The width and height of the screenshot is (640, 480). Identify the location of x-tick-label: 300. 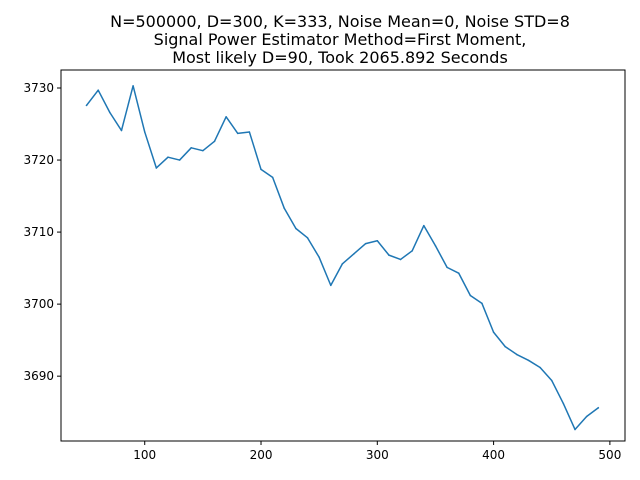
(377, 455).